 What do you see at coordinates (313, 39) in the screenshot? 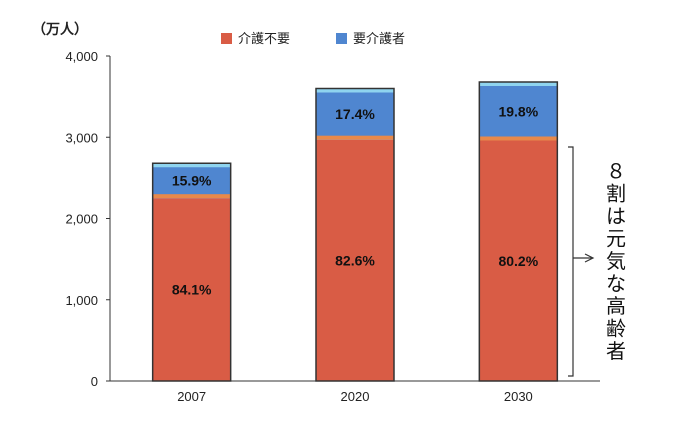
I see `legend: 介護不要 要介護者` at bounding box center [313, 39].